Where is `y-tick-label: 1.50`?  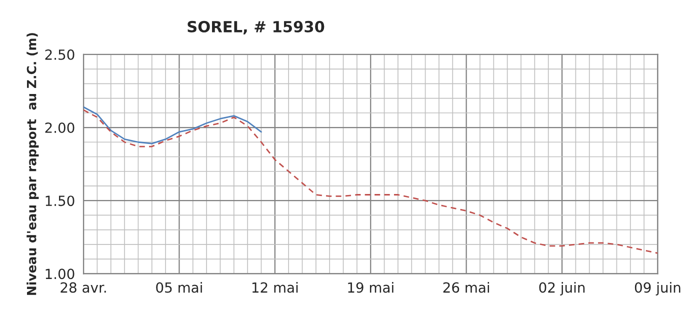
y-tick-label: 1.50 is located at coordinates (60, 201).